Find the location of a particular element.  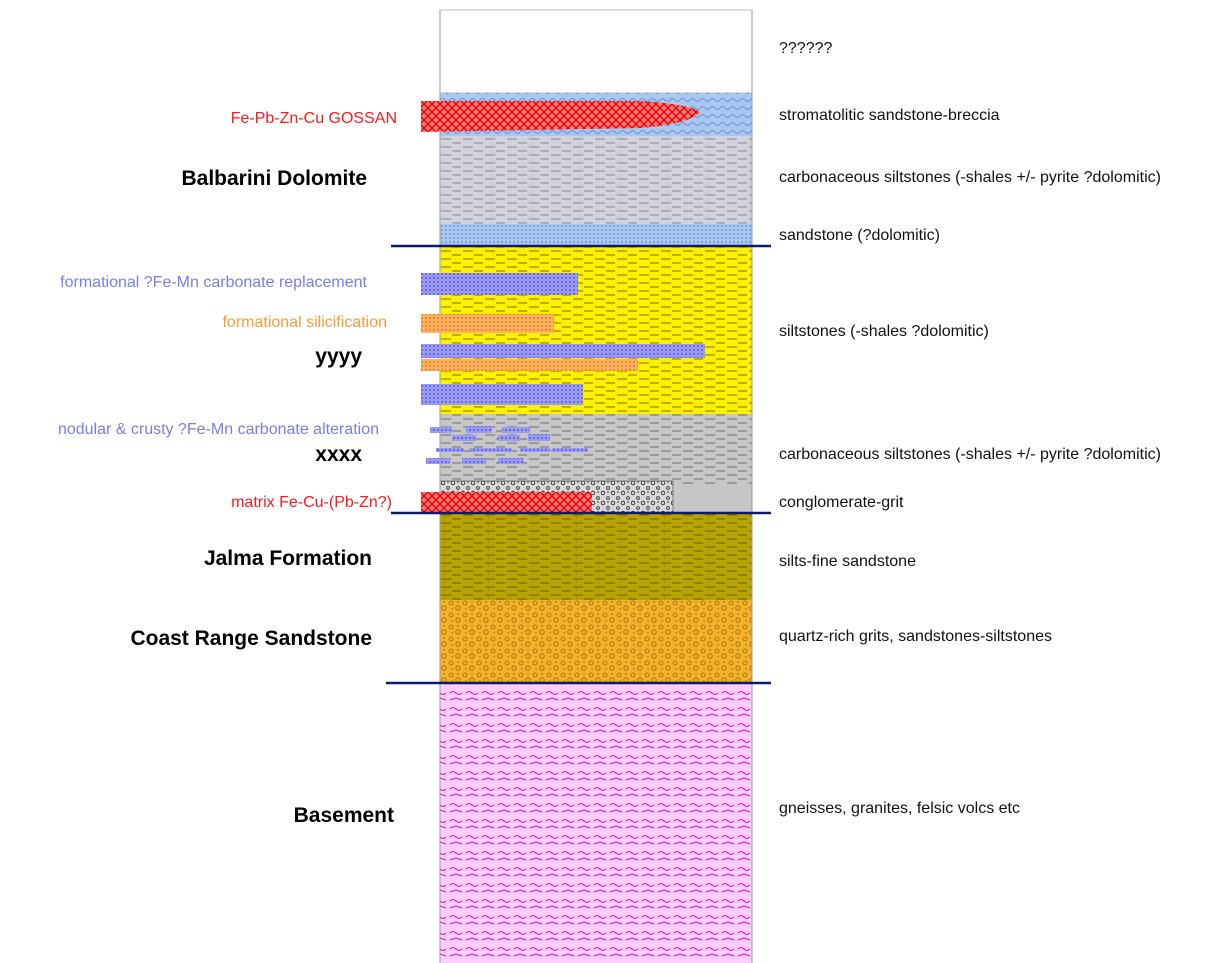

lithology-label: sandstone (?dolomitic) is located at coordinates (859, 235).